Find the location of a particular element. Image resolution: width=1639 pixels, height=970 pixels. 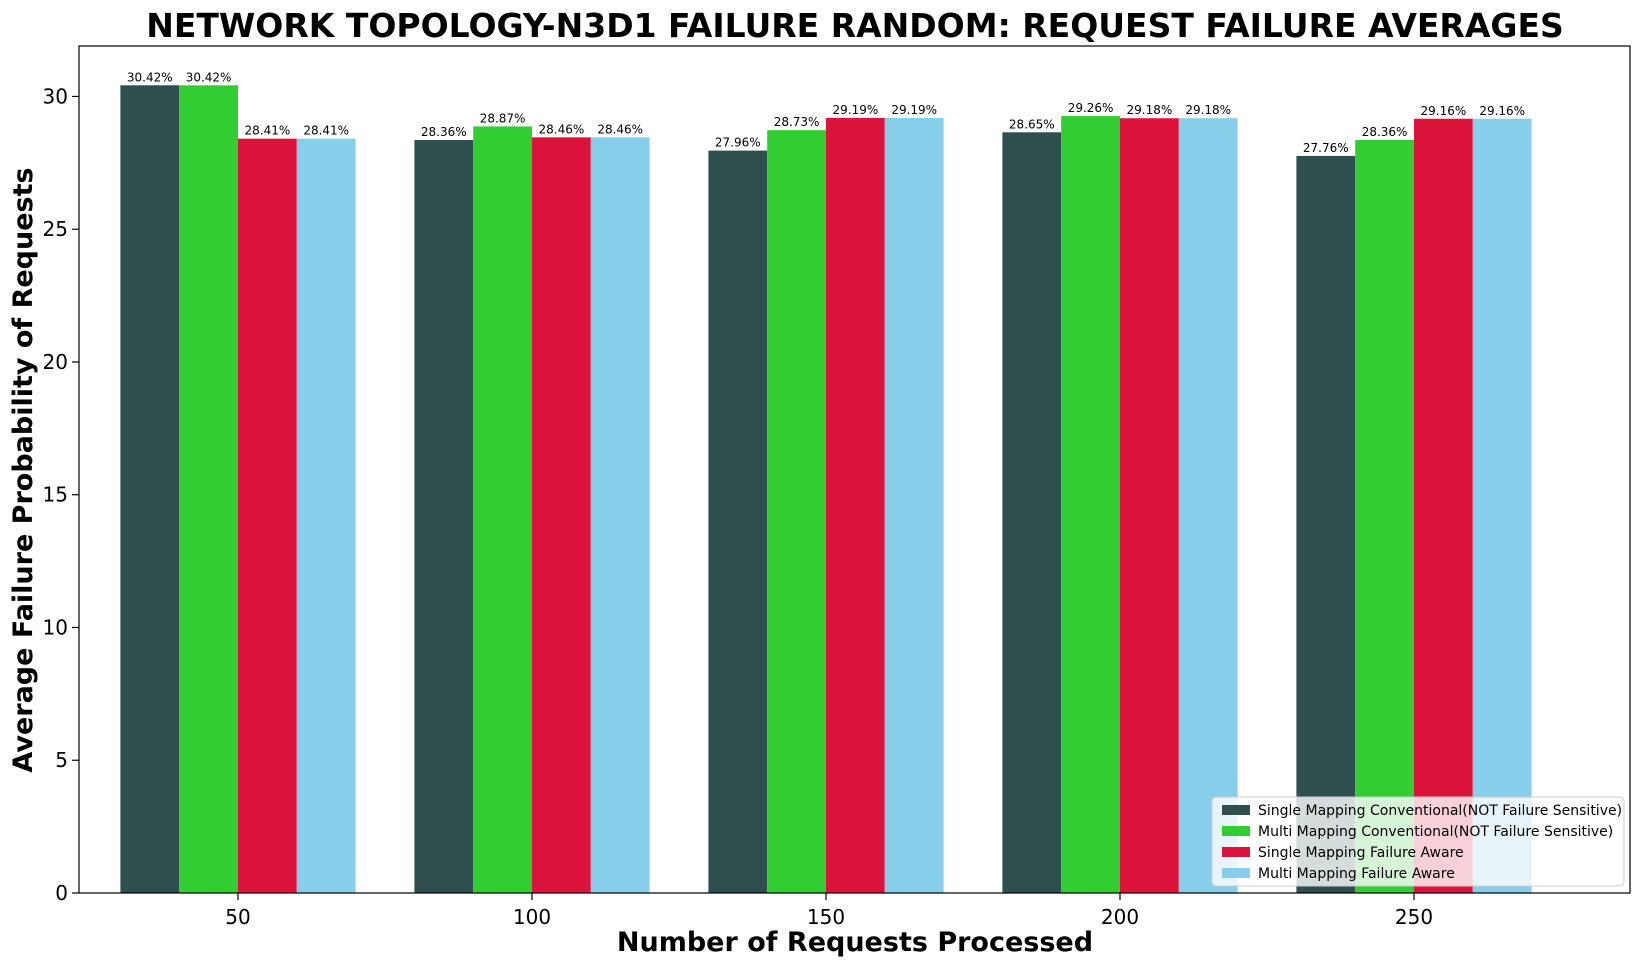

data-label-series-3-100: 28.46% is located at coordinates (562, 129).